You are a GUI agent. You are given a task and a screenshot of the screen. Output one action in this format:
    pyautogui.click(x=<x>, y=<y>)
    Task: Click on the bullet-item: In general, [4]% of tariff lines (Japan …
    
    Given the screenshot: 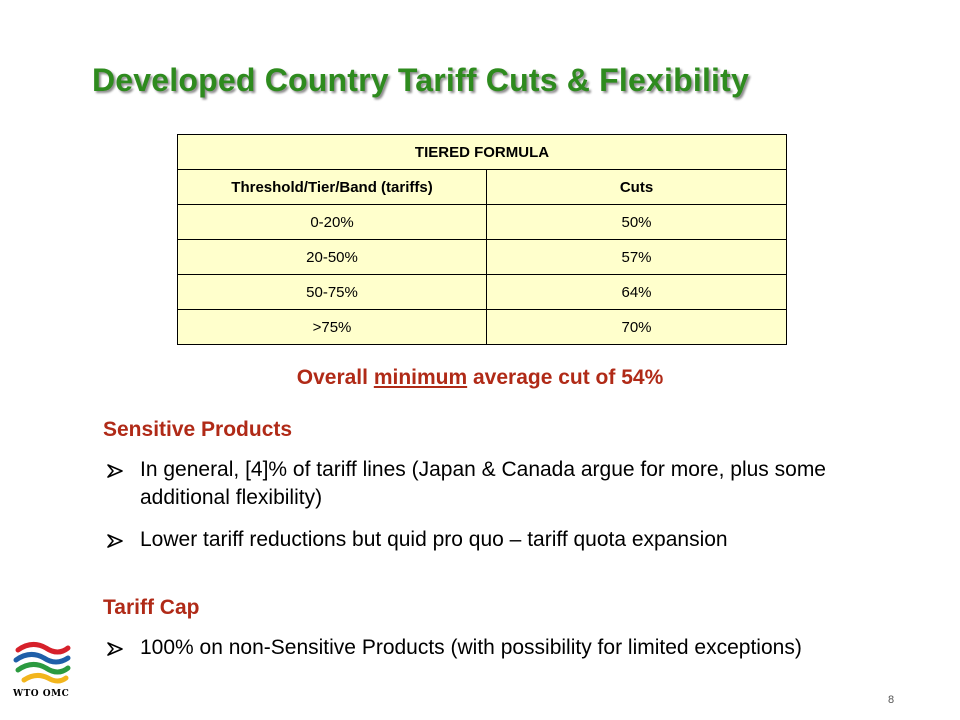 What is the action you would take?
    pyautogui.click(x=483, y=484)
    